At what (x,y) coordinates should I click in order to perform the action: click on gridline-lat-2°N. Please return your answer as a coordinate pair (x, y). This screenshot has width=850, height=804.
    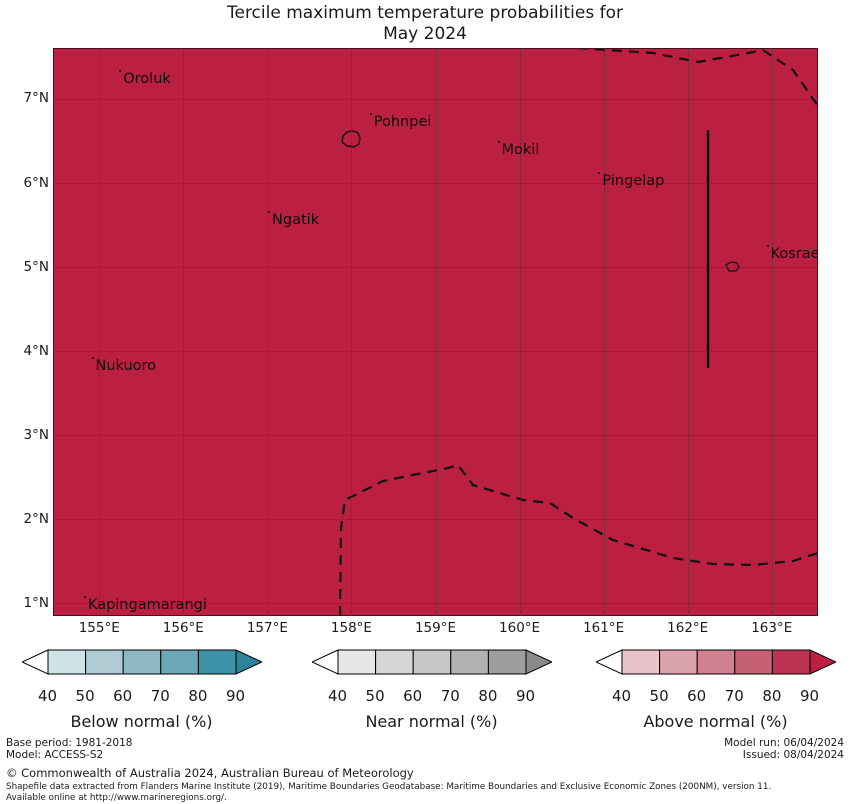
    Looking at the image, I should click on (435, 520).